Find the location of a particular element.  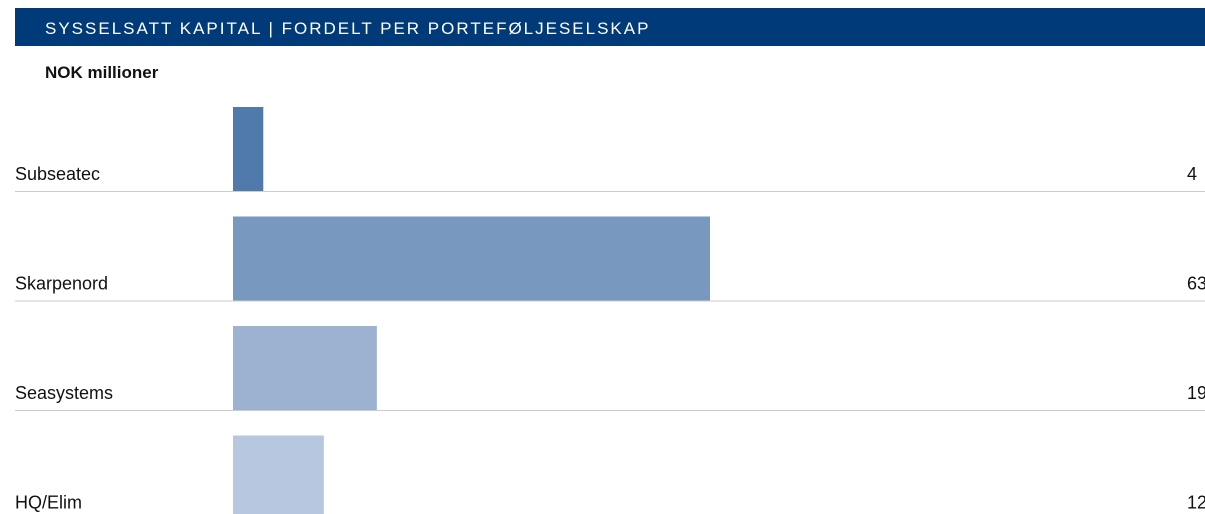

chart-subtitle: NOK millioner is located at coordinates (102, 72).